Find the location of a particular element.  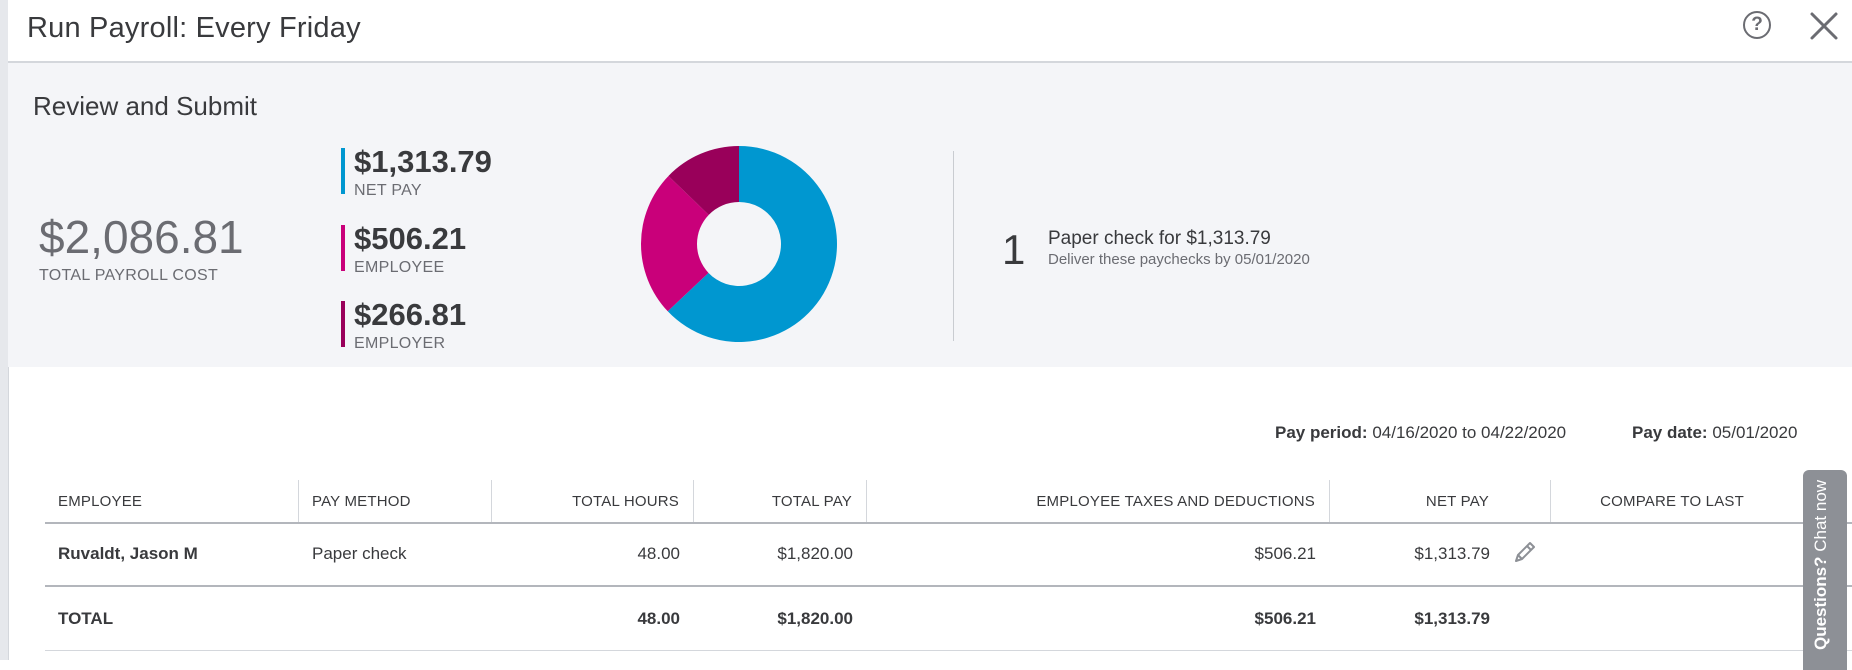

net-pay: $1,313.79 is located at coordinates (1452, 553).